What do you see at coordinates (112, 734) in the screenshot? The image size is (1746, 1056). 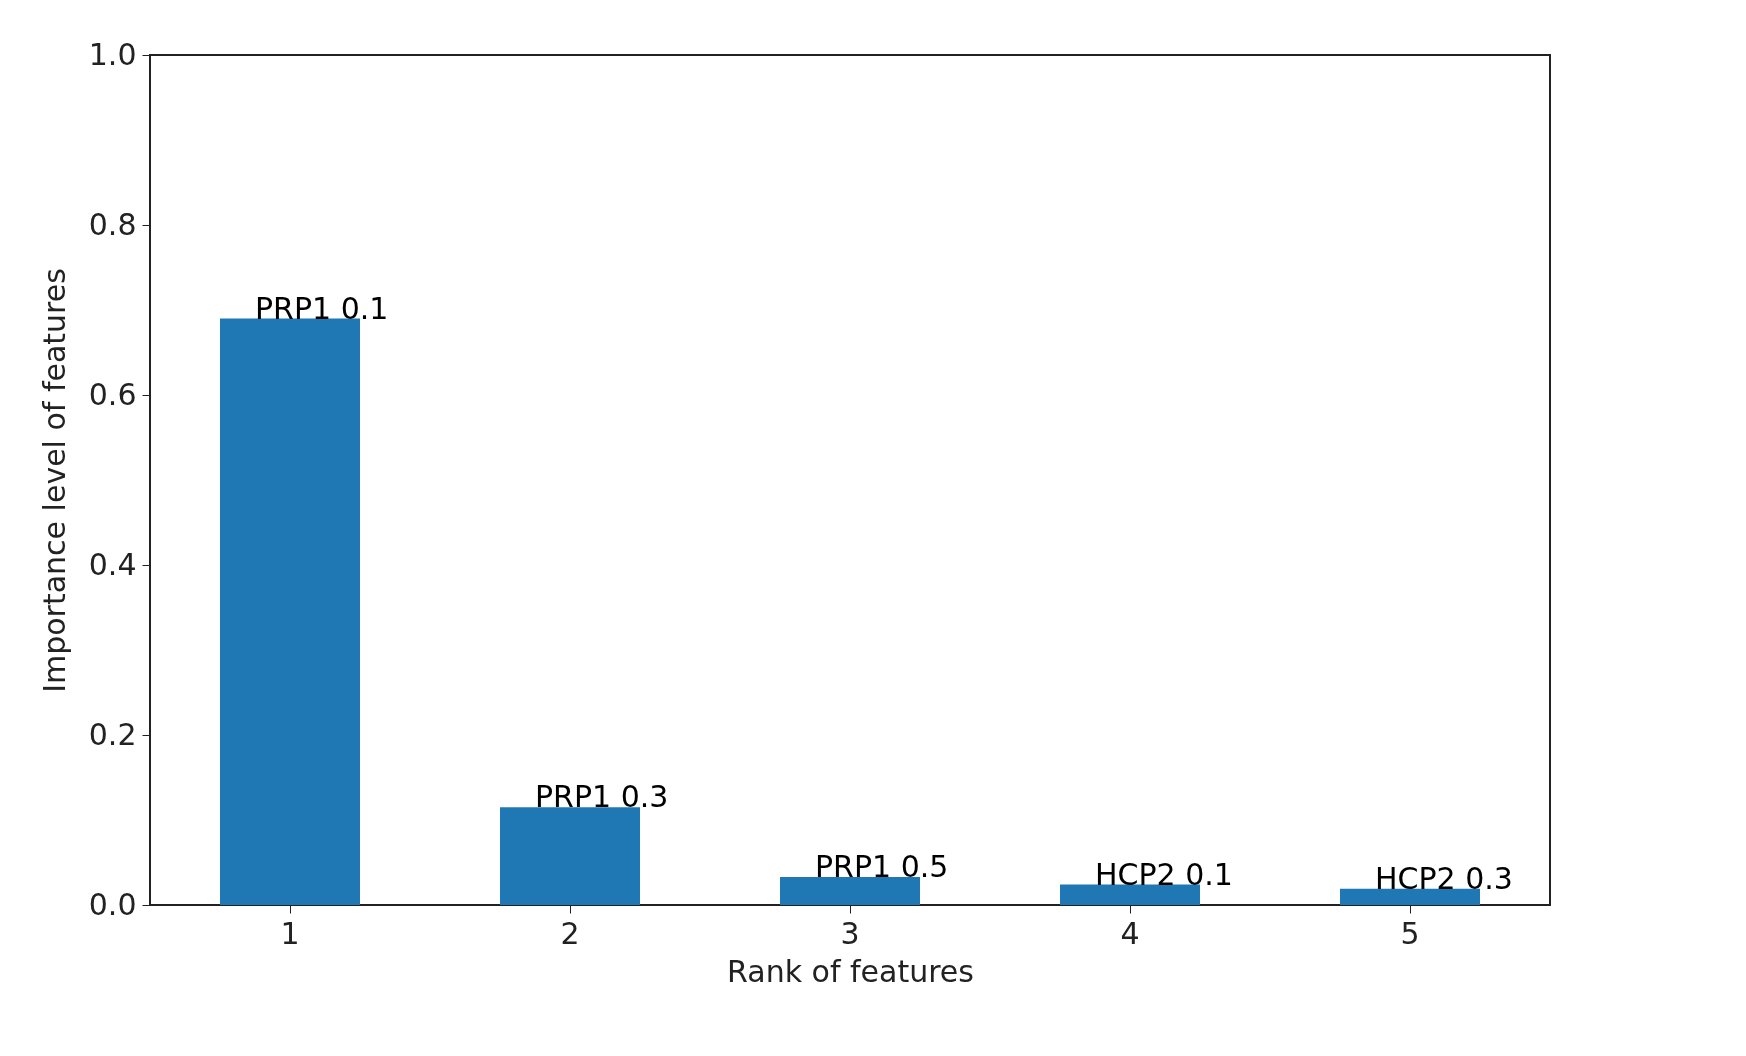 I see `y-tick-label: 0.2` at bounding box center [112, 734].